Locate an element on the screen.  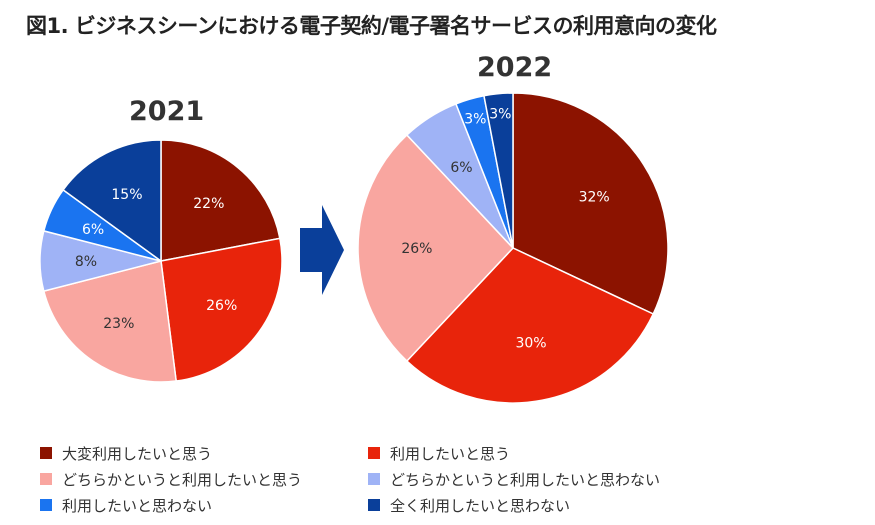
legend-label: 利用したいと思わない is located at coordinates (137, 505).